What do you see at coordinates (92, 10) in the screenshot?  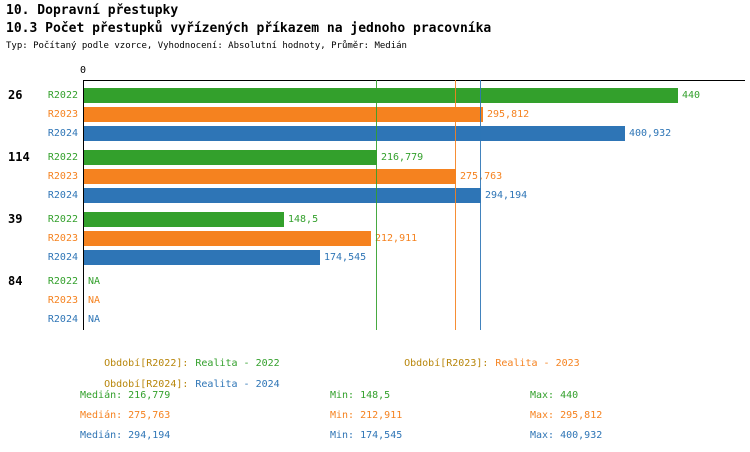 I see `page-title: 10. Dopravní přestupky` at bounding box center [92, 10].